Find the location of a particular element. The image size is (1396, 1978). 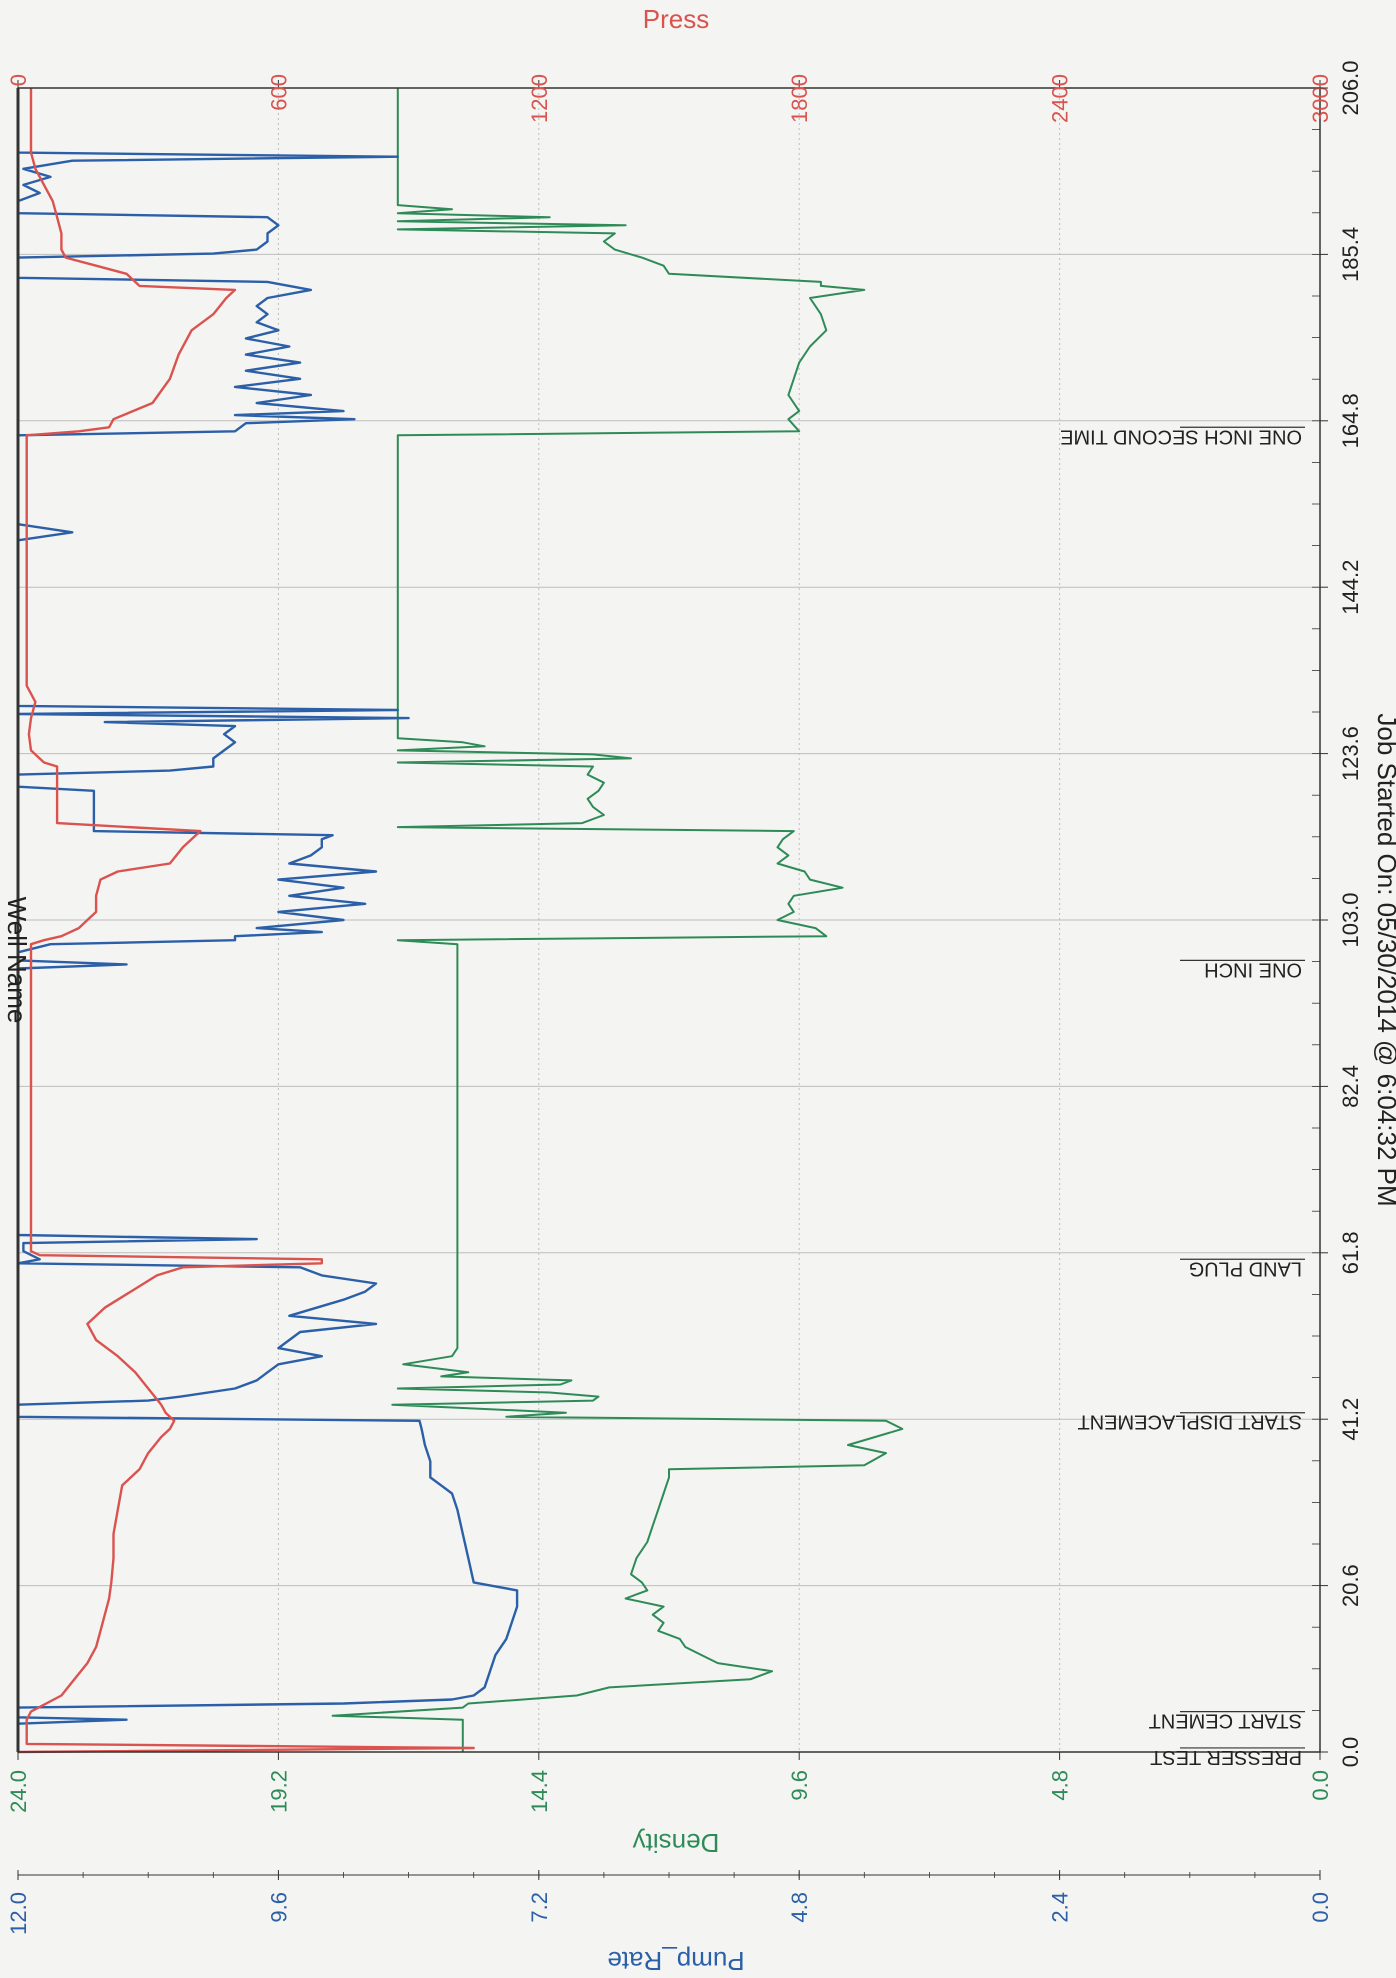

event-label-3: LAND PLUG is located at coordinates (1245, 1268).